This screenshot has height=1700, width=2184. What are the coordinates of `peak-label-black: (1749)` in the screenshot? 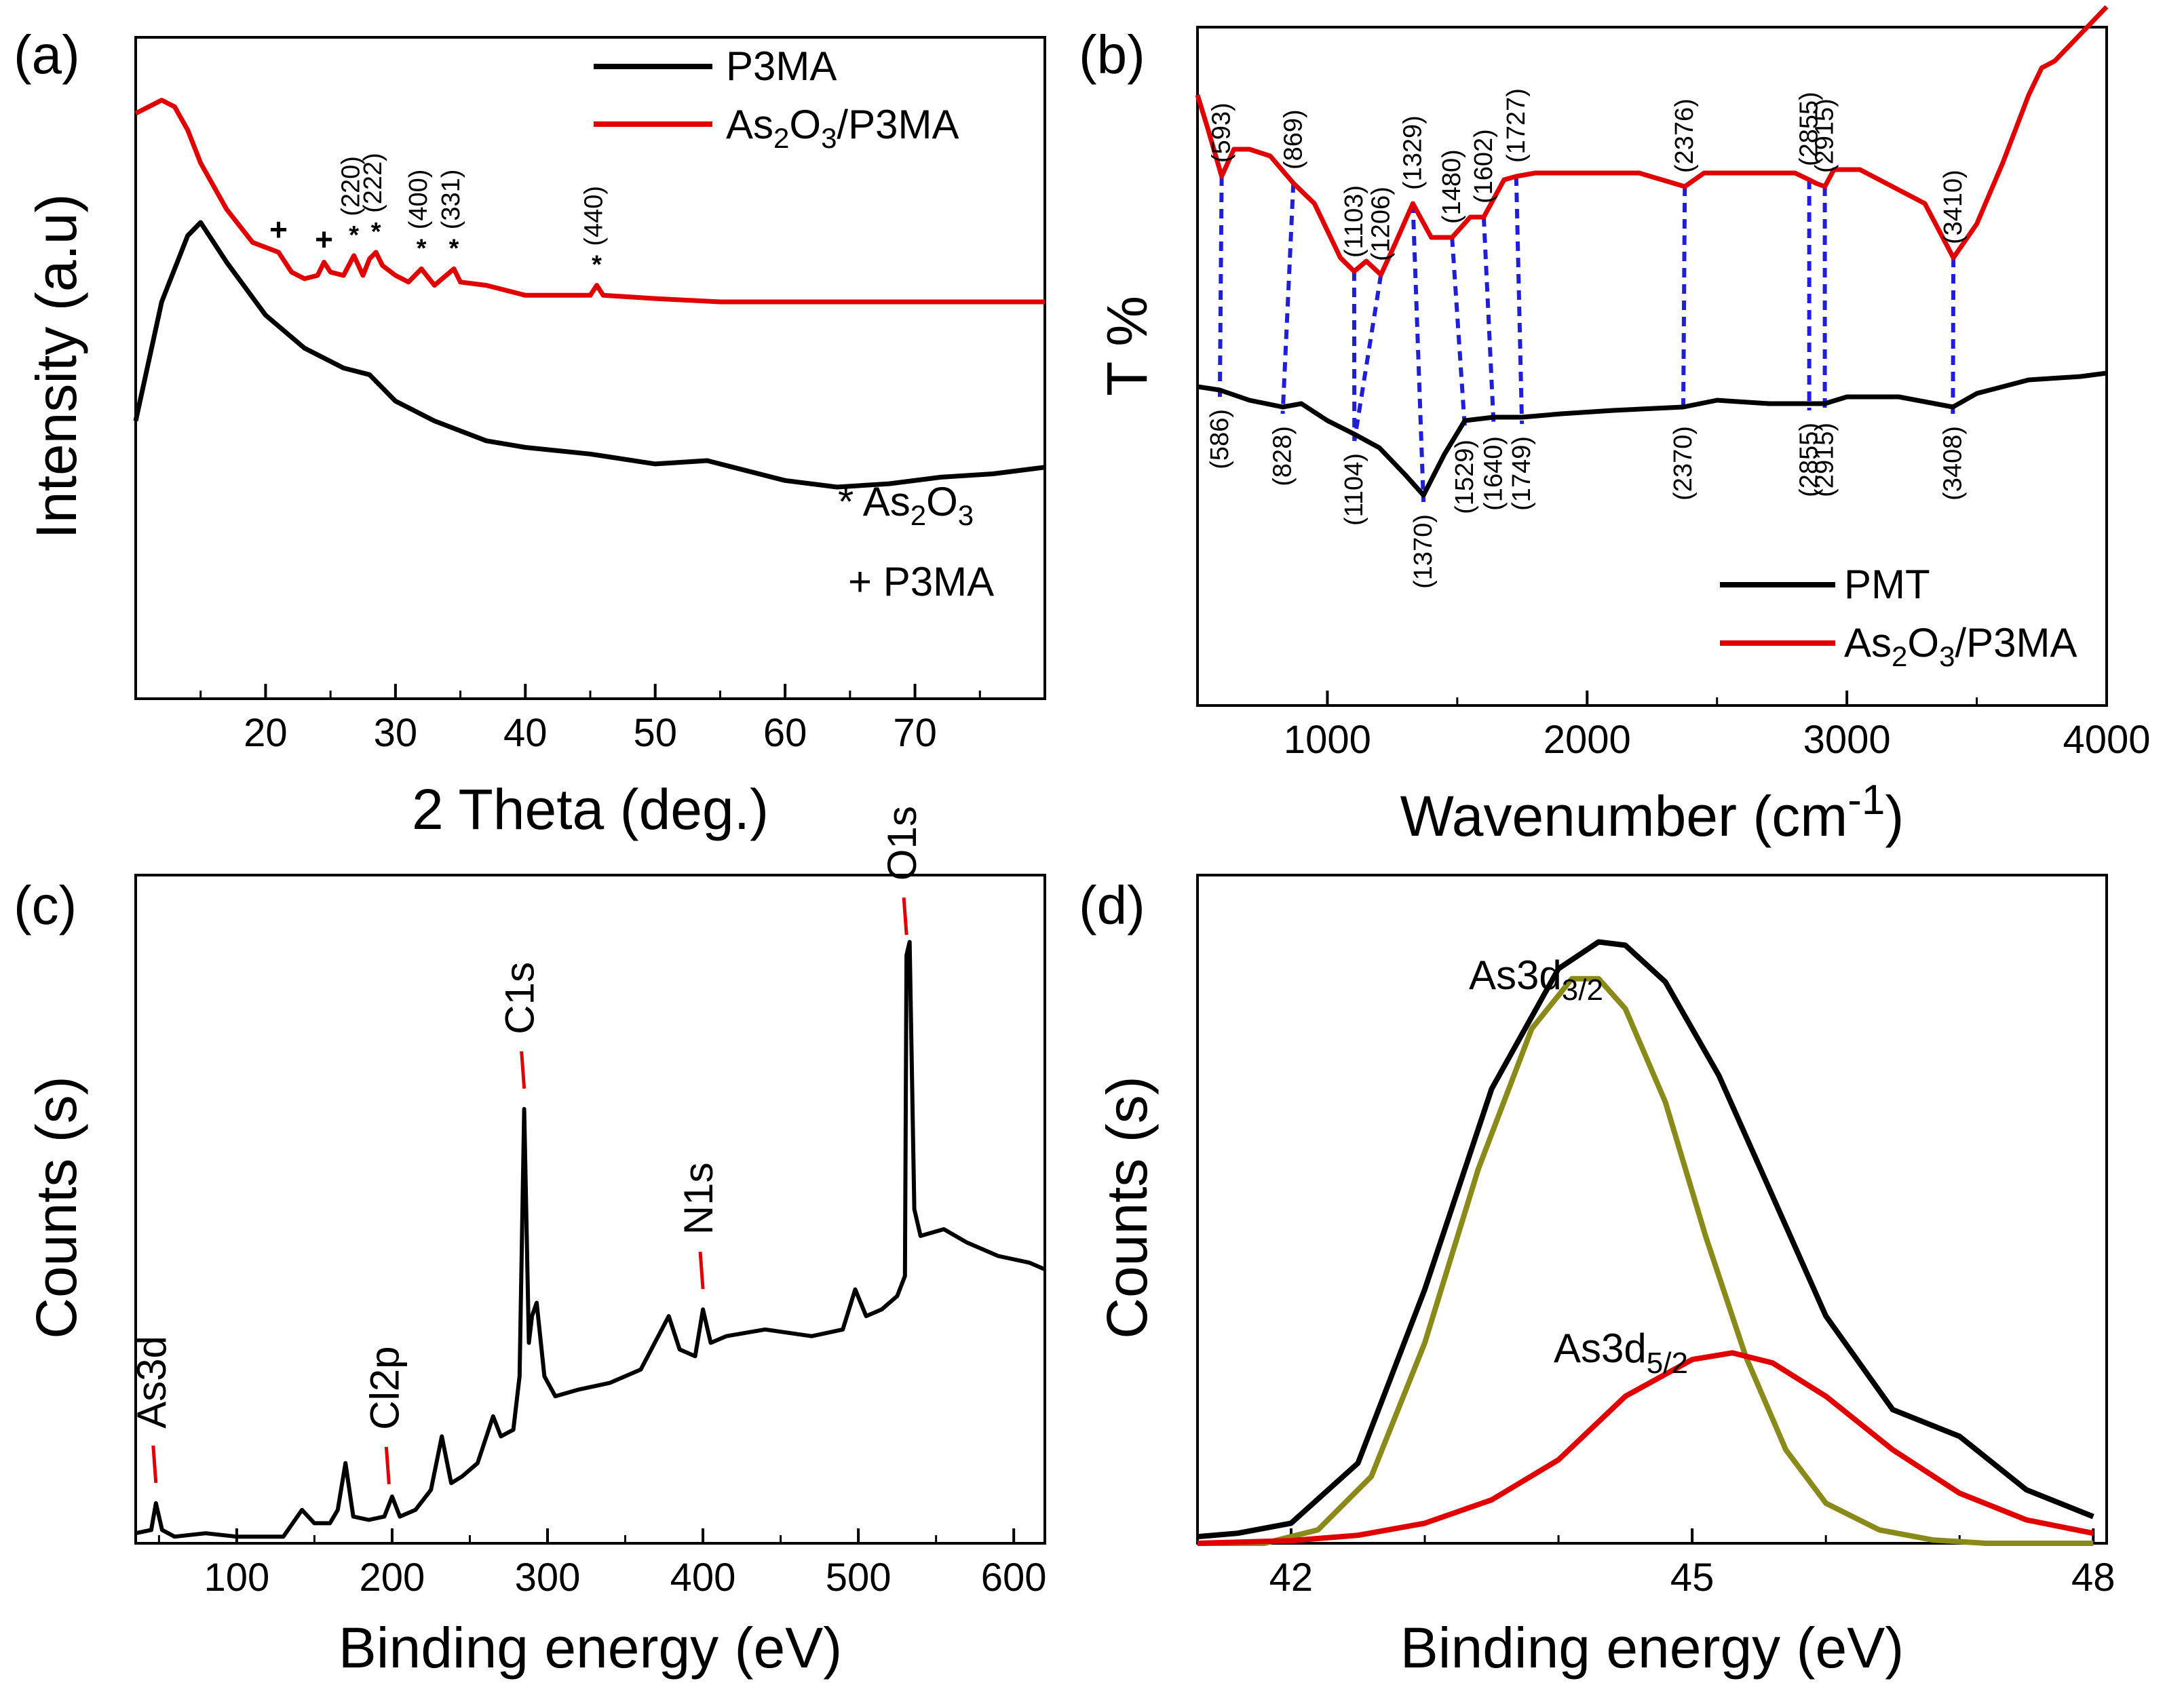 It's located at (1522, 473).